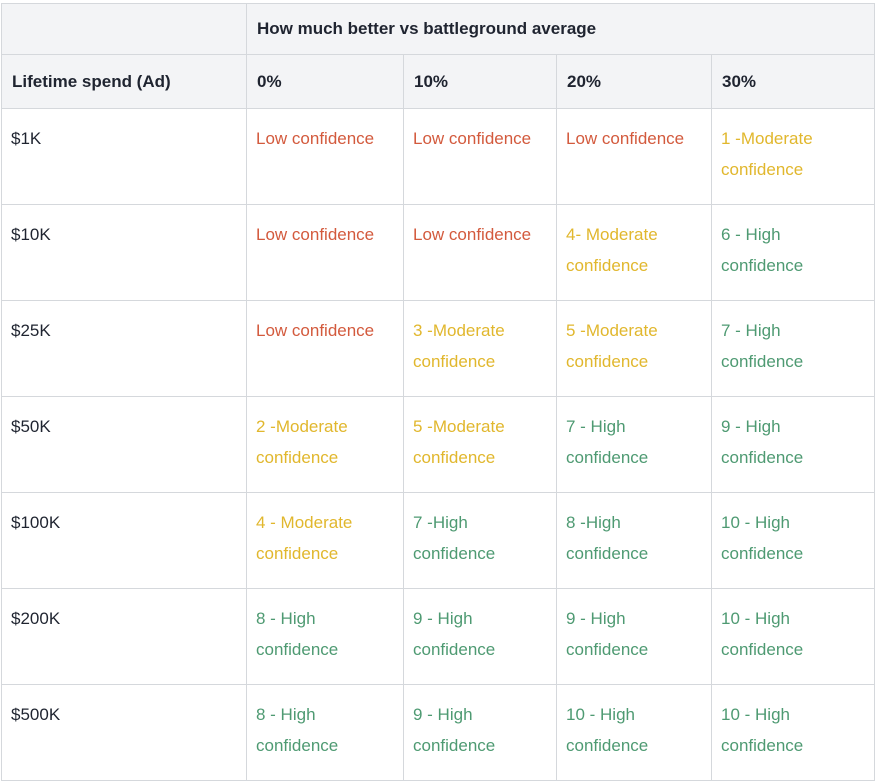 This screenshot has height=781, width=877. I want to click on confidence-cell: 2 -Moderate confidence, so click(325, 444).